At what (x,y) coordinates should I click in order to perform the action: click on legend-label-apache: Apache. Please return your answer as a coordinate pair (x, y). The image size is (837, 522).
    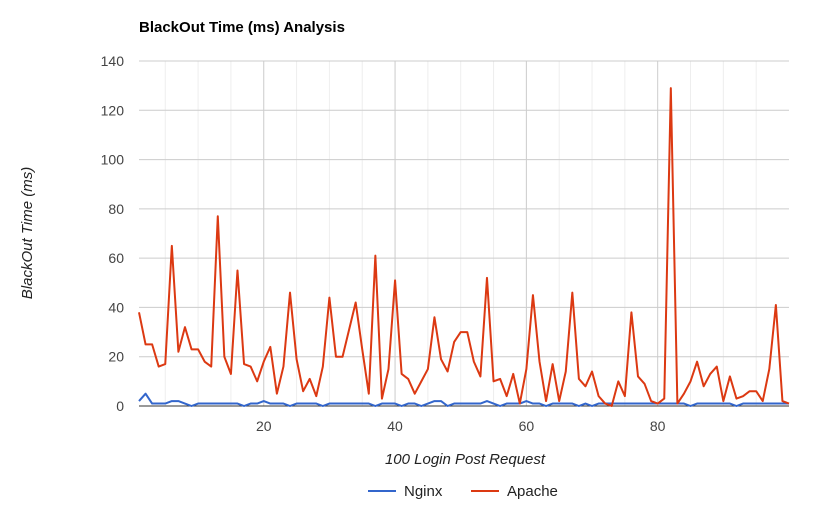
    Looking at the image, I should click on (532, 491).